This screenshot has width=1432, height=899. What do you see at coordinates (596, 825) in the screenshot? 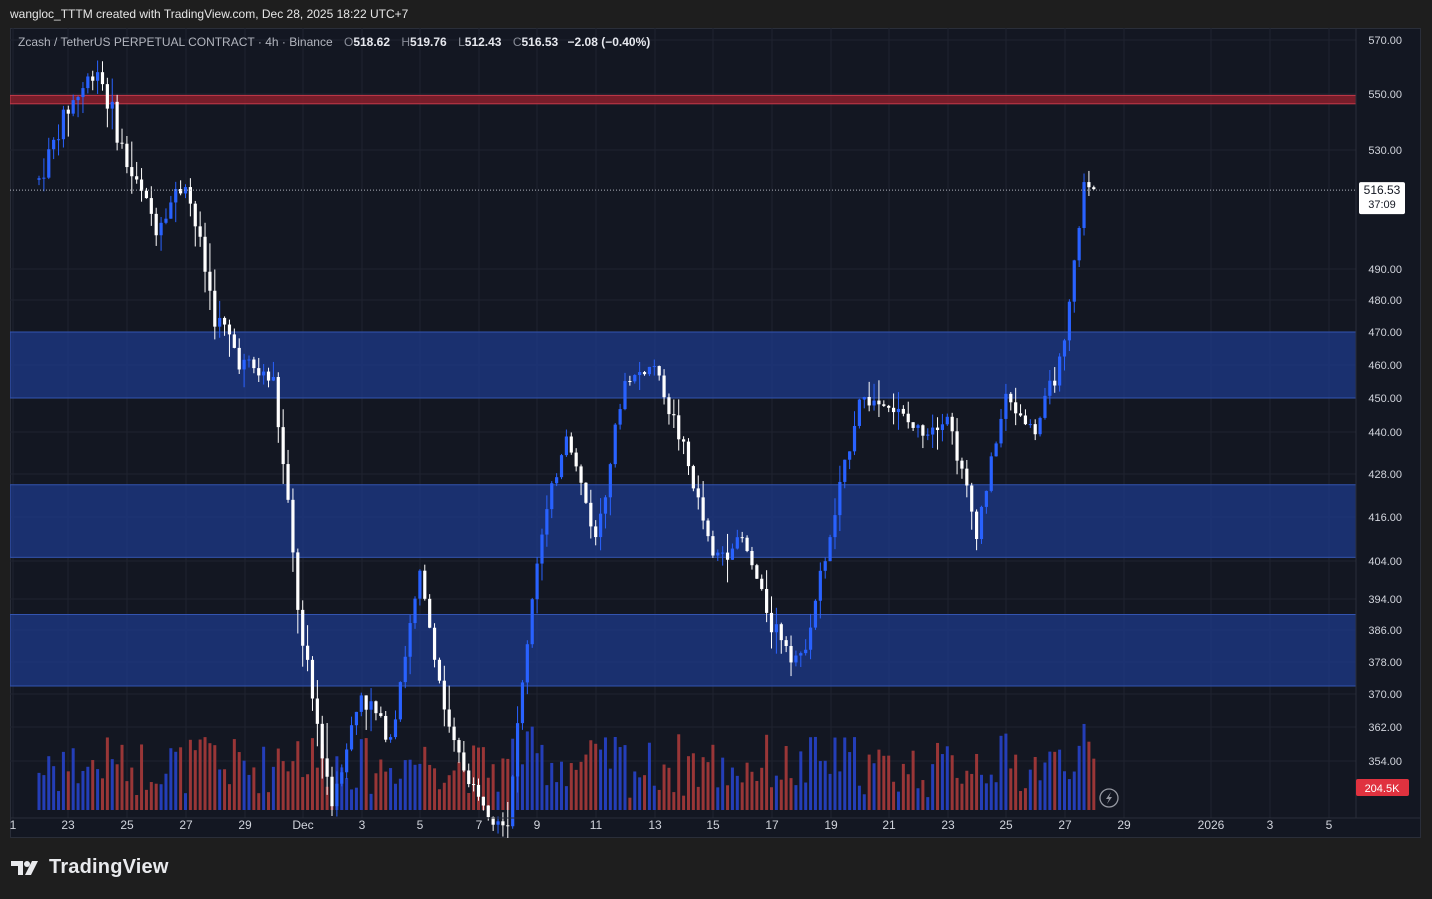
I see `time-tick-label: 11` at bounding box center [596, 825].